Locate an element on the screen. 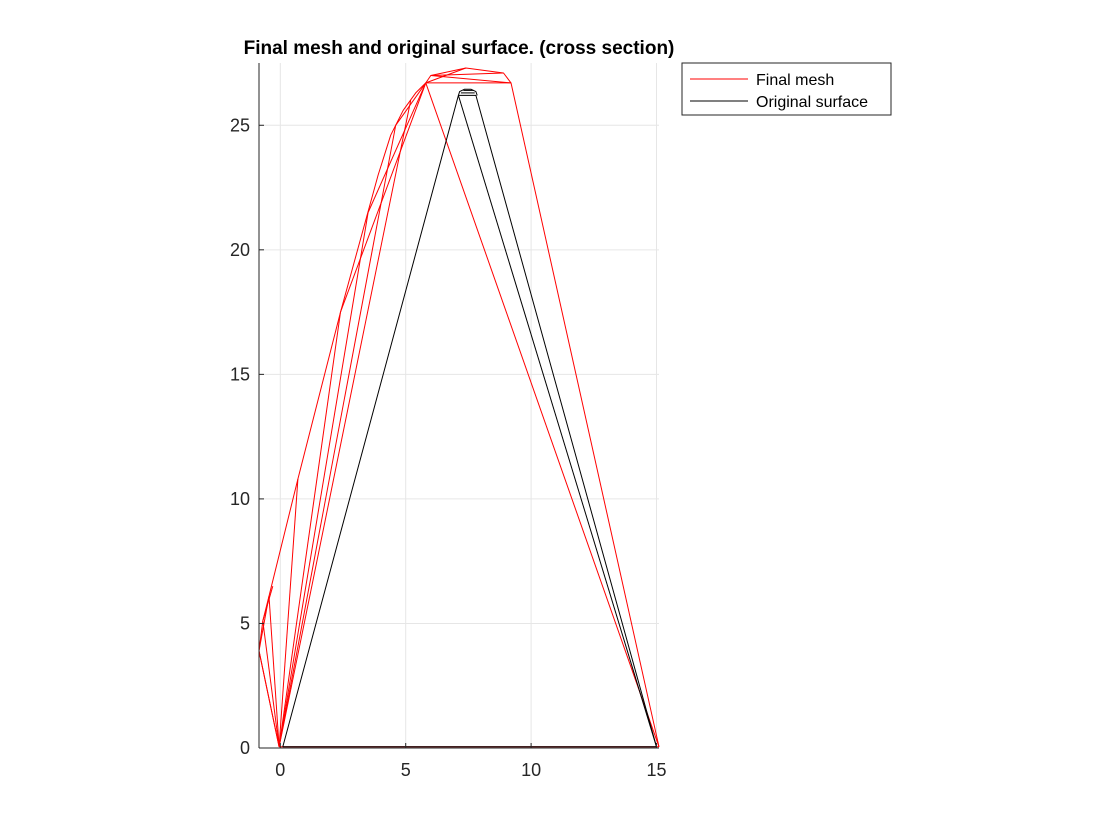 Image resolution: width=1120 pixels, height=840 pixels. x-tick-label-2: 10 is located at coordinates (531, 770).